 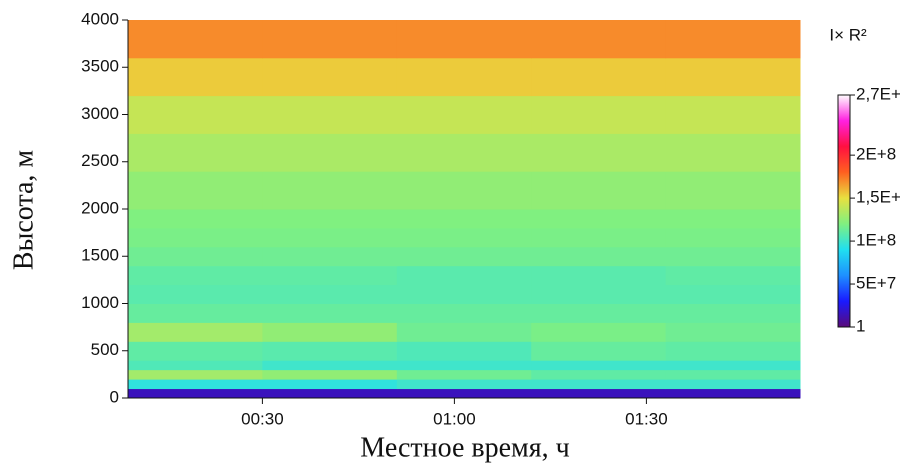 I want to click on y-tick-label: 3000, so click(x=100, y=113).